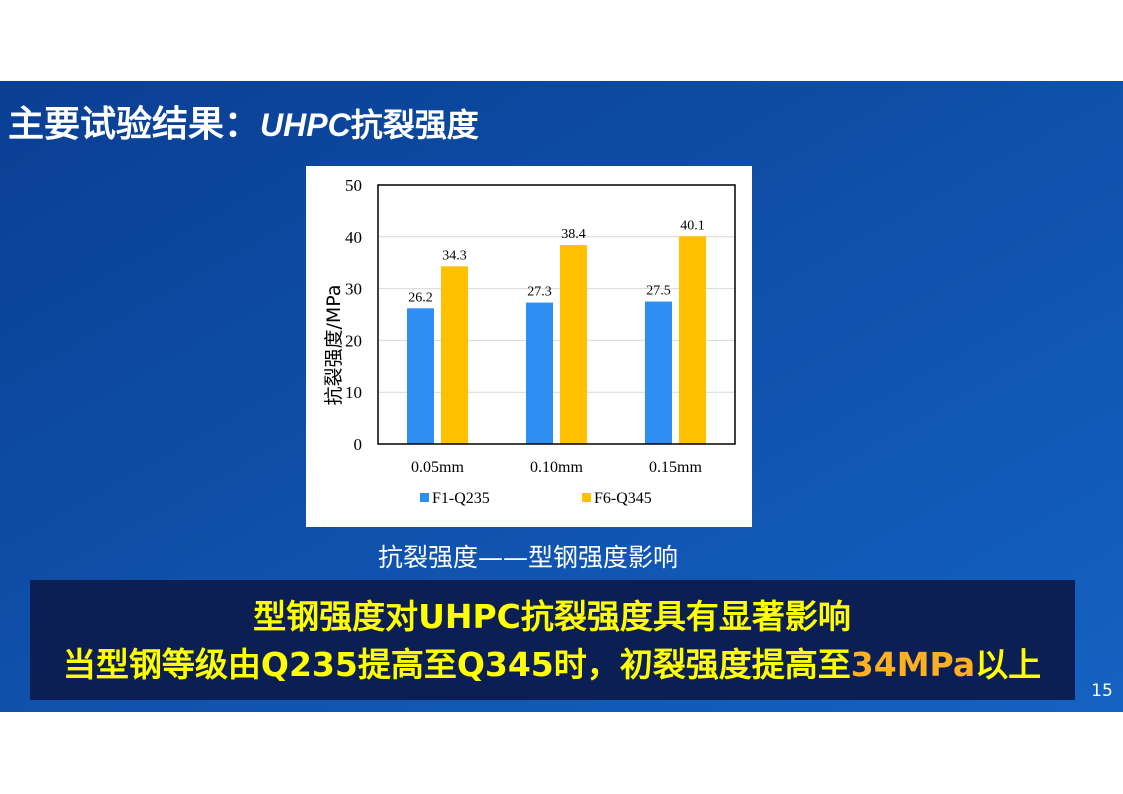  What do you see at coordinates (353, 289) in the screenshot?
I see `y-tick-label: 30` at bounding box center [353, 289].